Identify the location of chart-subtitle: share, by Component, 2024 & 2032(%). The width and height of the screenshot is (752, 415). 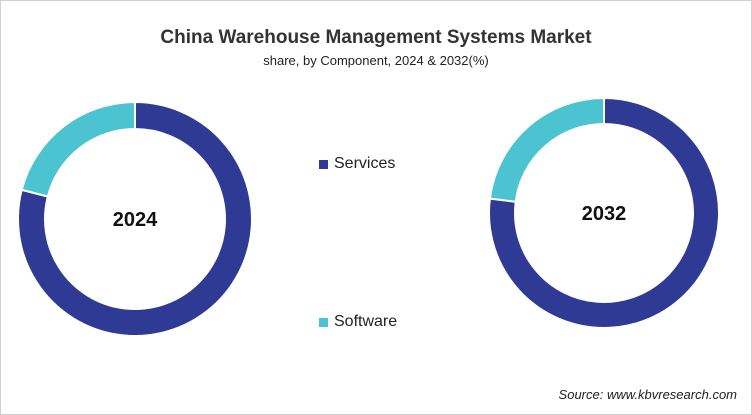
(376, 60).